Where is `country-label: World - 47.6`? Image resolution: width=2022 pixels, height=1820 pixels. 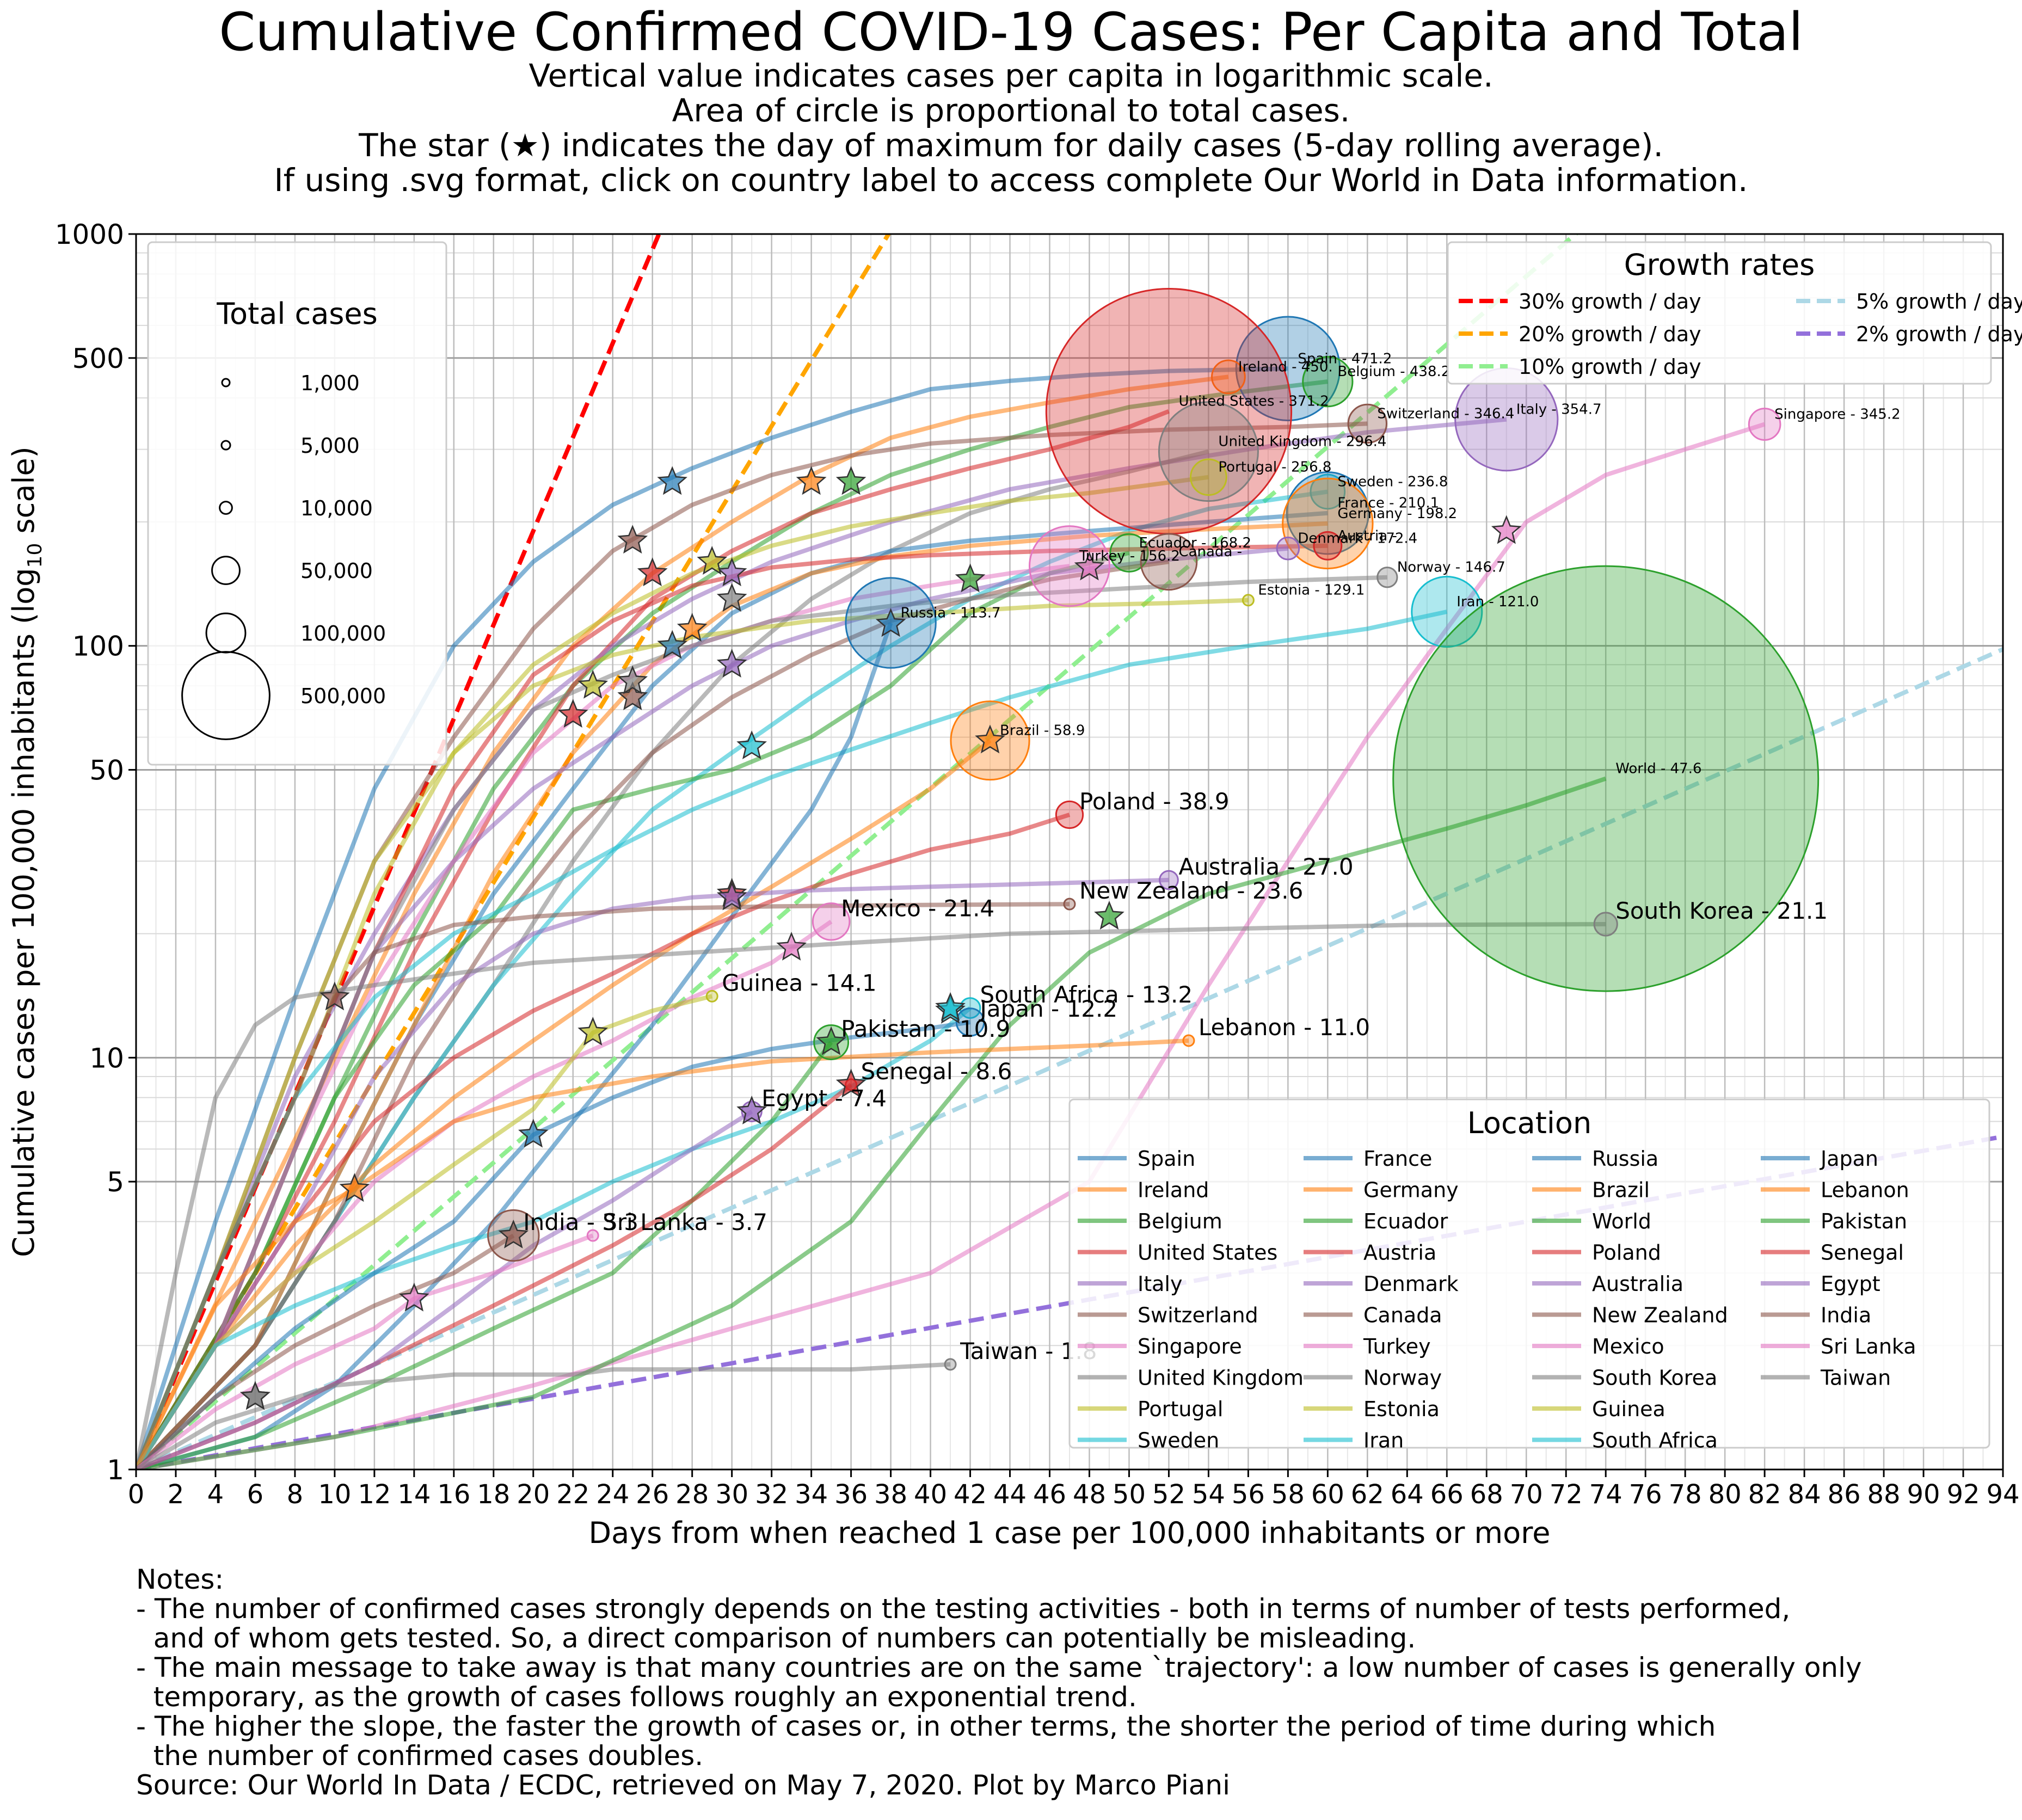
country-label: World - 47.6 is located at coordinates (1658, 769).